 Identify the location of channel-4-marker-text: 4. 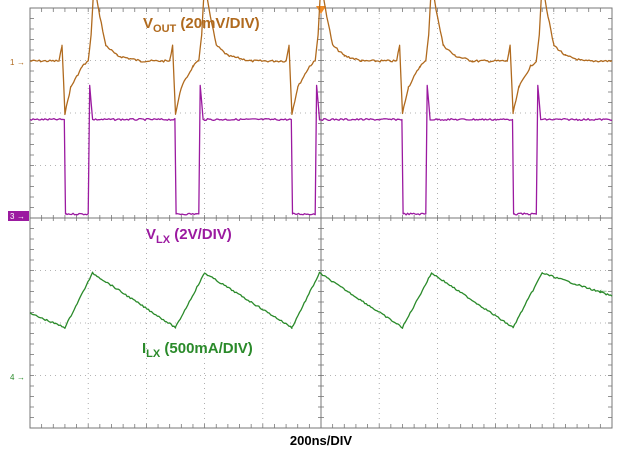
(12, 377).